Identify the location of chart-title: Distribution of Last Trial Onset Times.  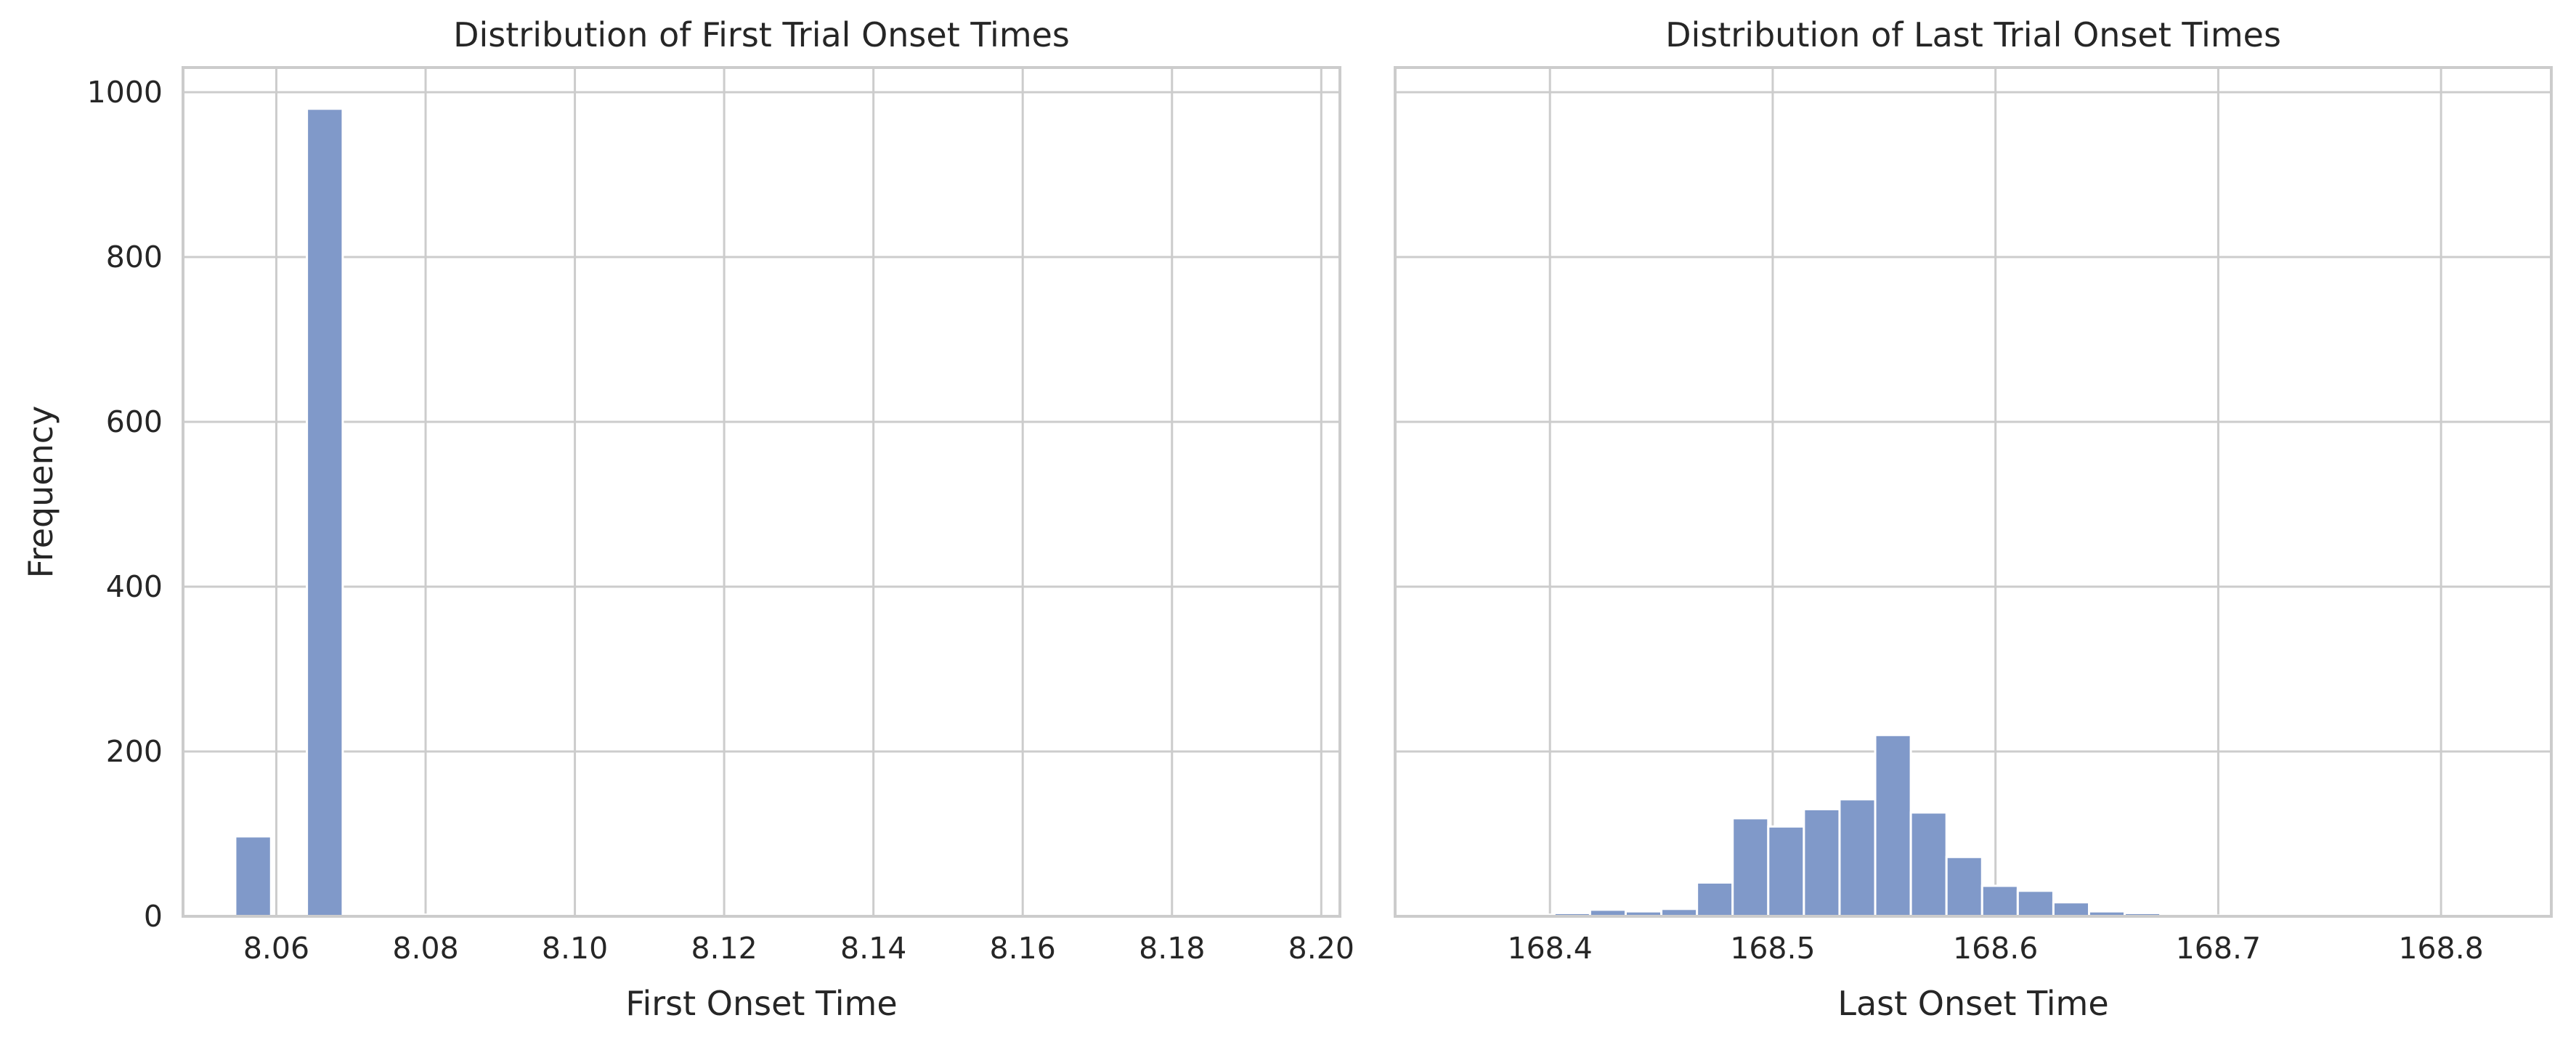
(1973, 34).